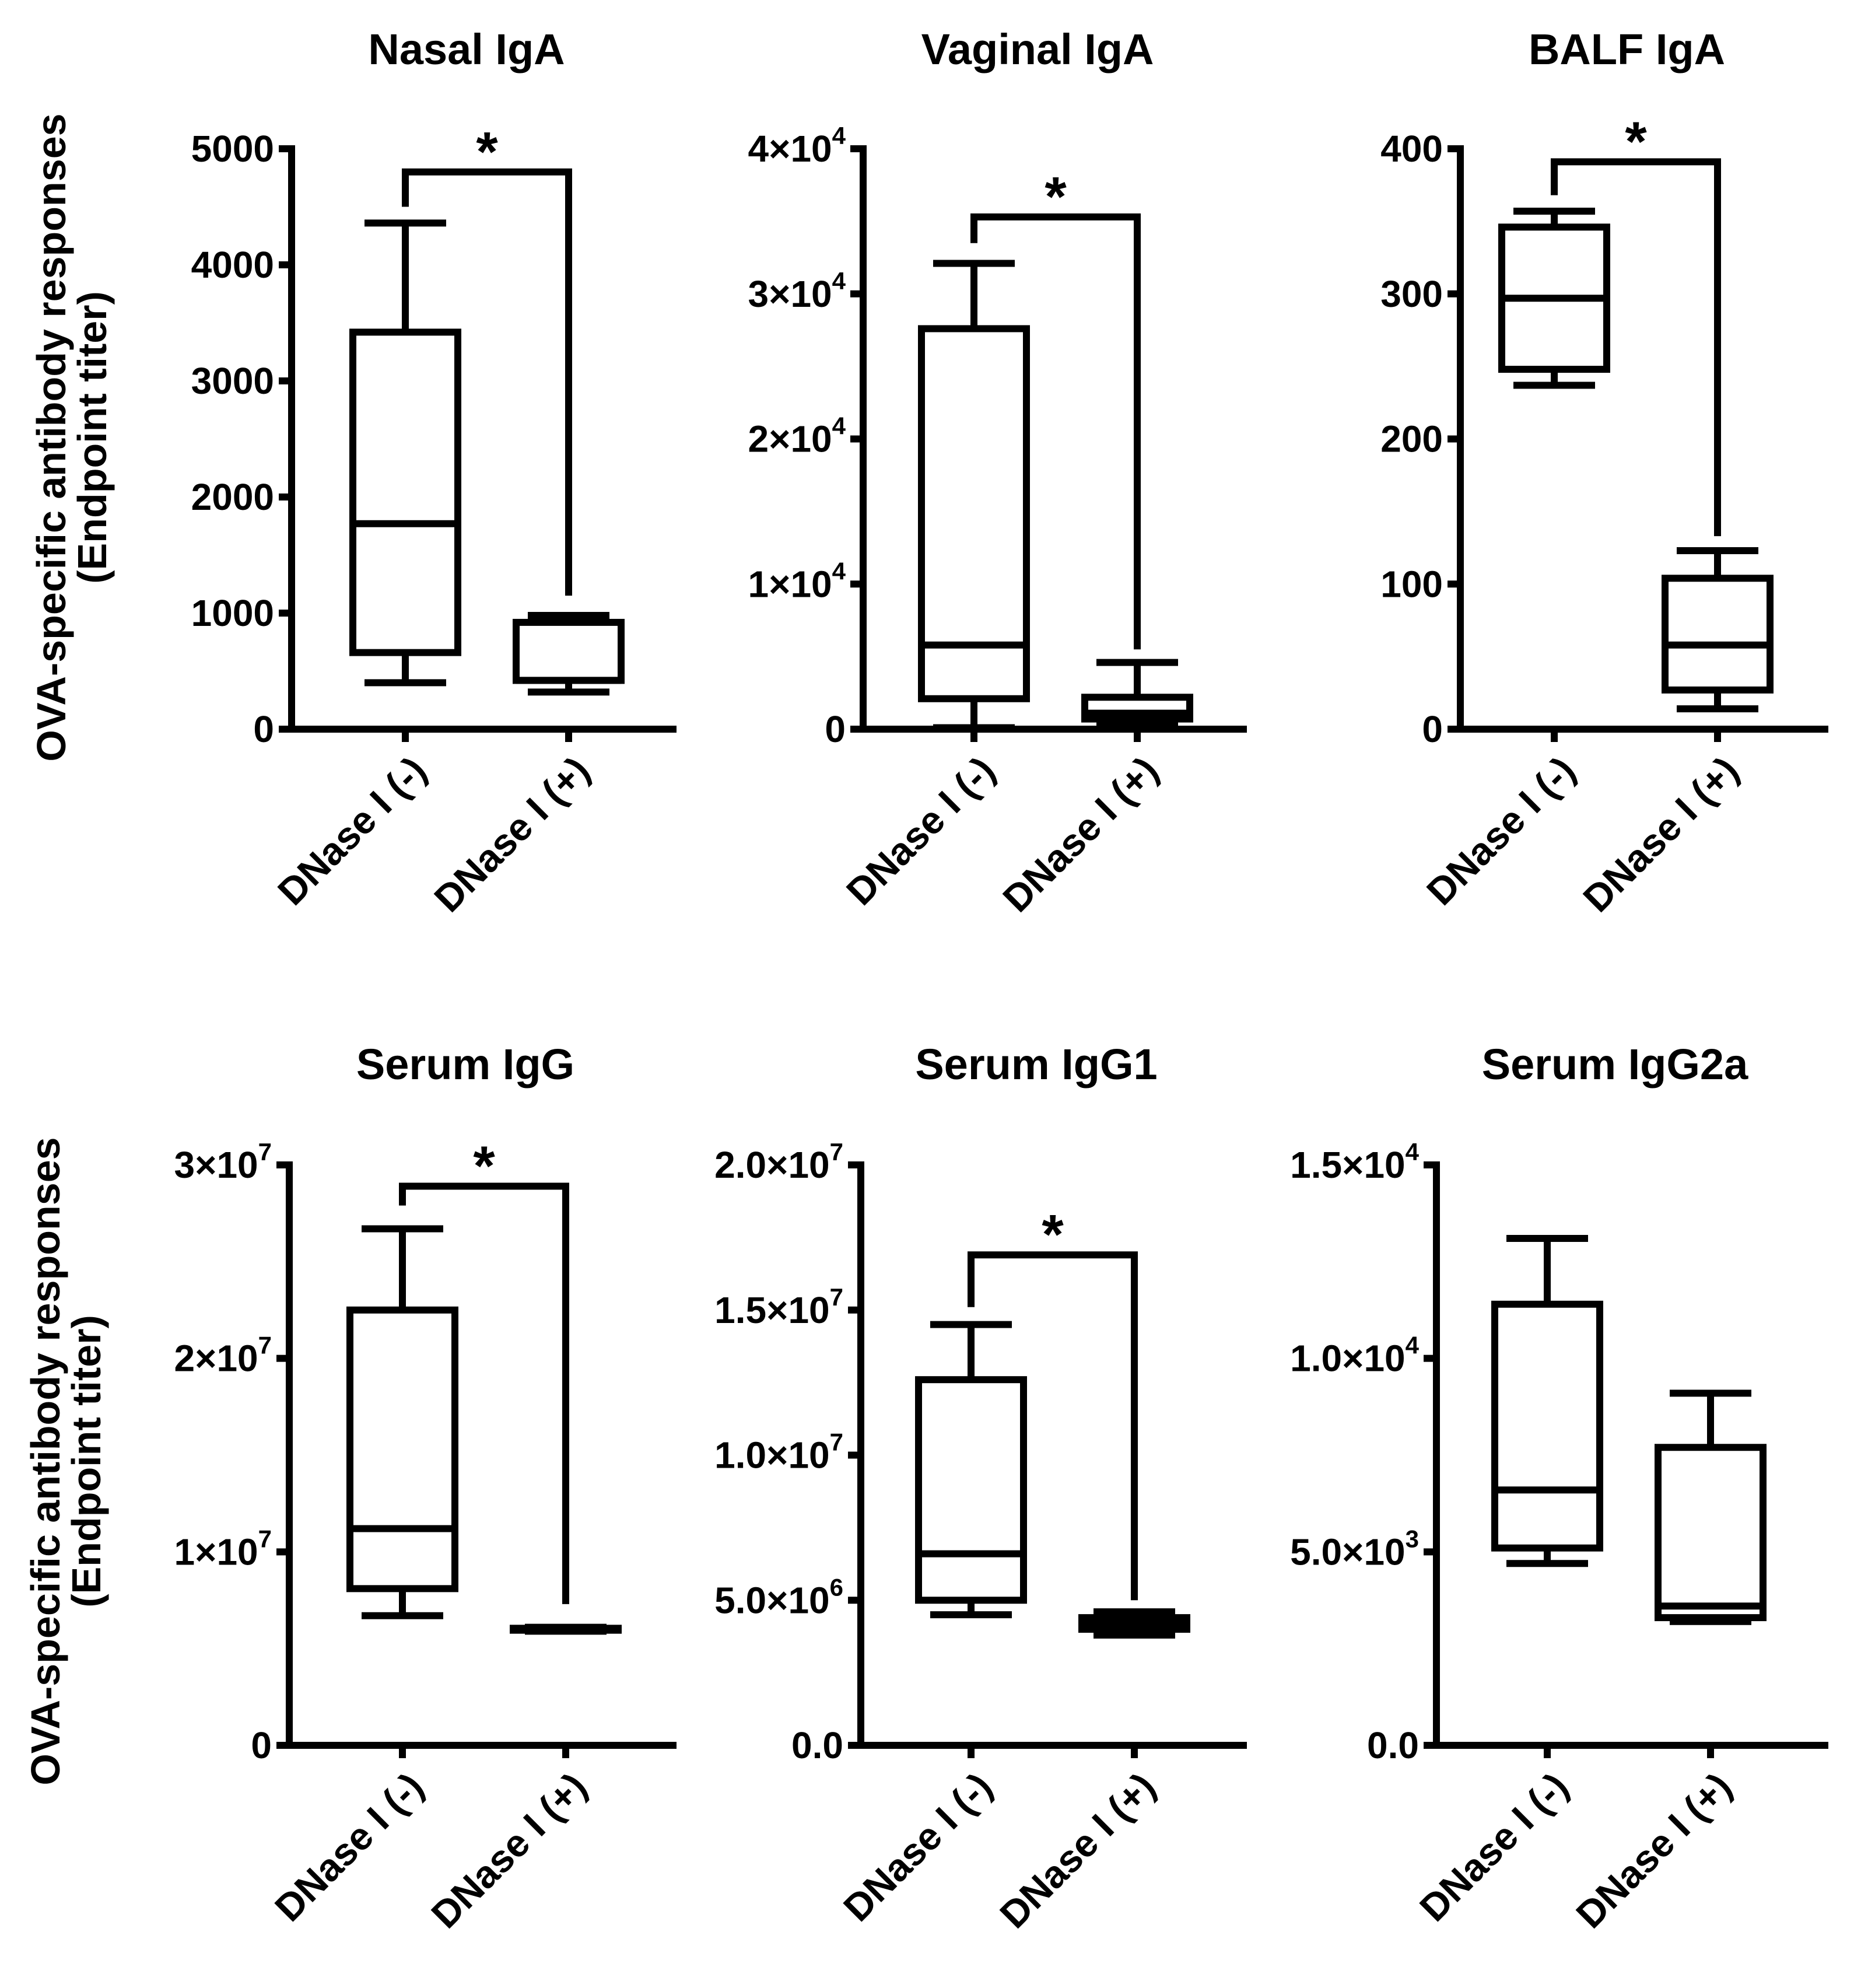 This screenshot has height=1988, width=1861. I want to click on y-tick-label: 1×10⁴, so click(797, 581).